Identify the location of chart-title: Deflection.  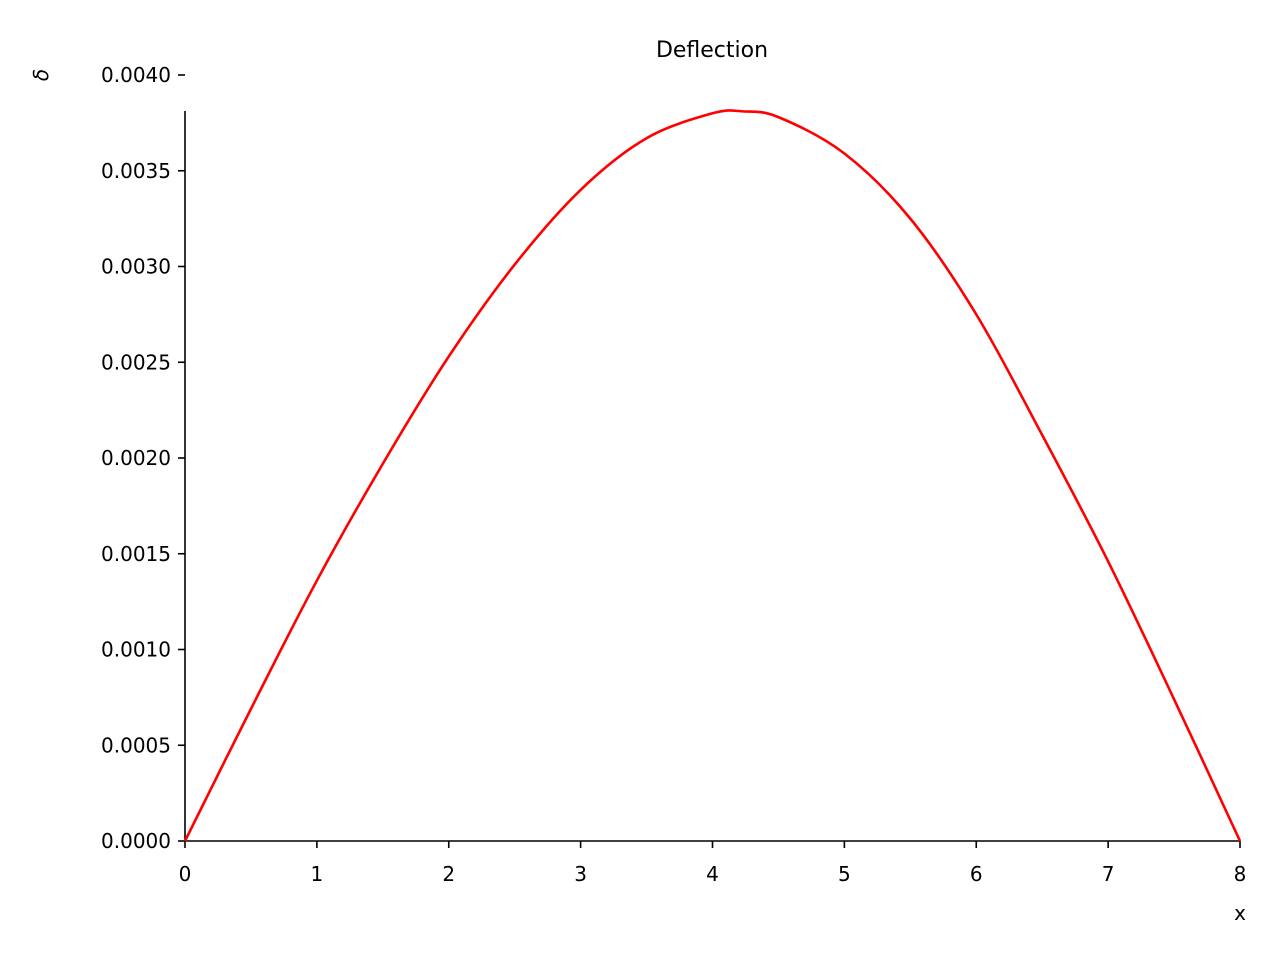
(712, 50).